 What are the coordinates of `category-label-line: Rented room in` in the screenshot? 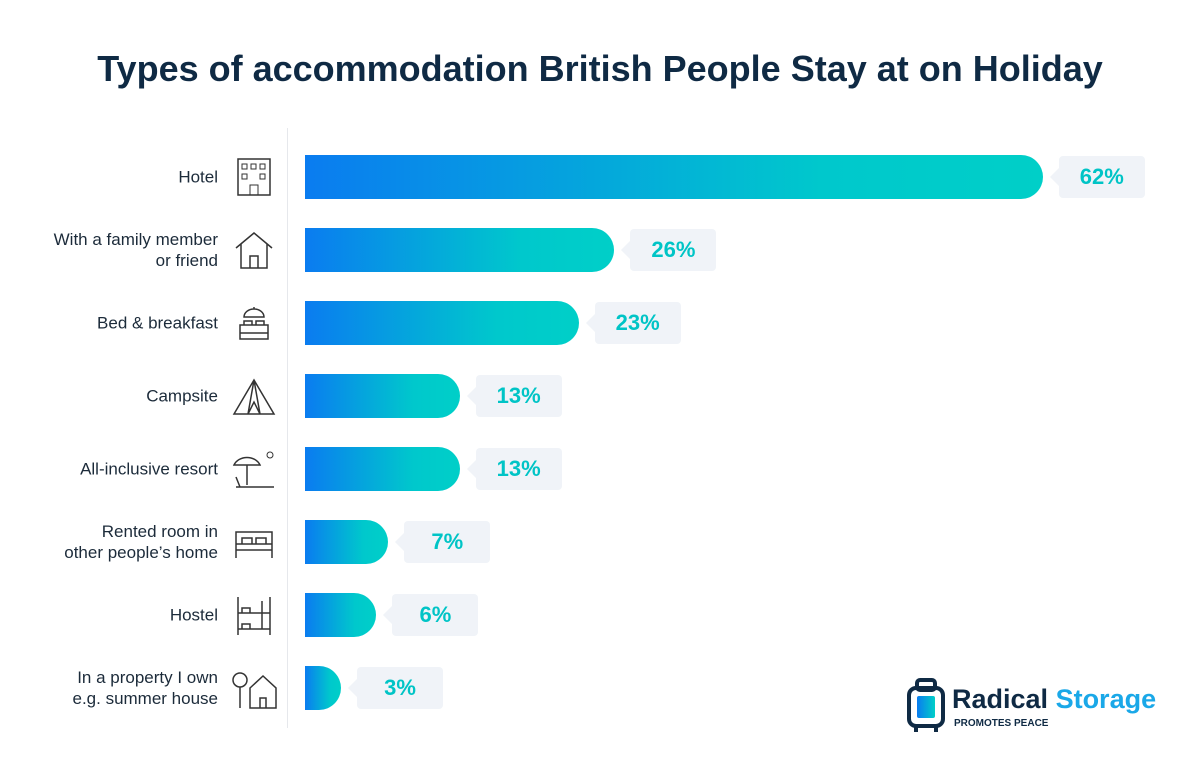 It's located at (159, 531).